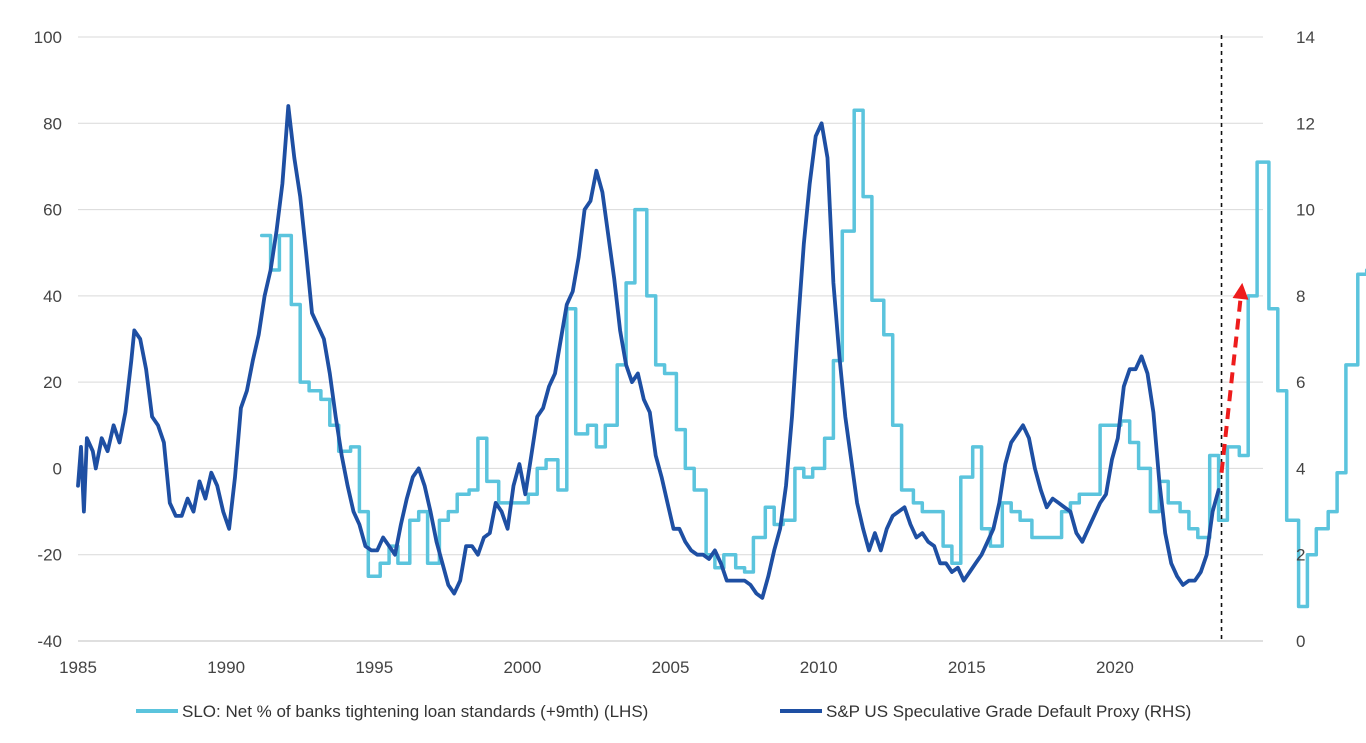 This screenshot has height=743, width=1366. I want to click on y-left-tick-label: -40, so click(49, 641).